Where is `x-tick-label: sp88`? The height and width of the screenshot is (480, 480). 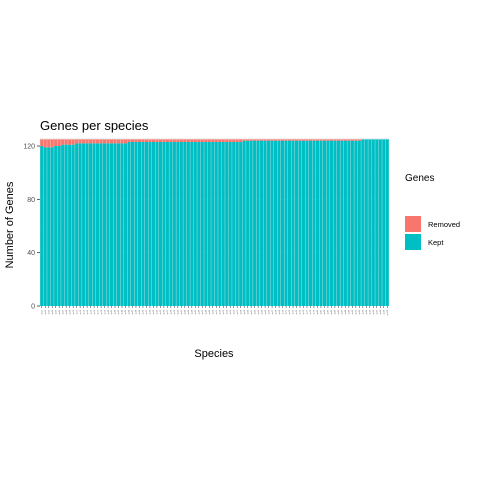 x-tick-label: sp88 is located at coordinates (346, 311).